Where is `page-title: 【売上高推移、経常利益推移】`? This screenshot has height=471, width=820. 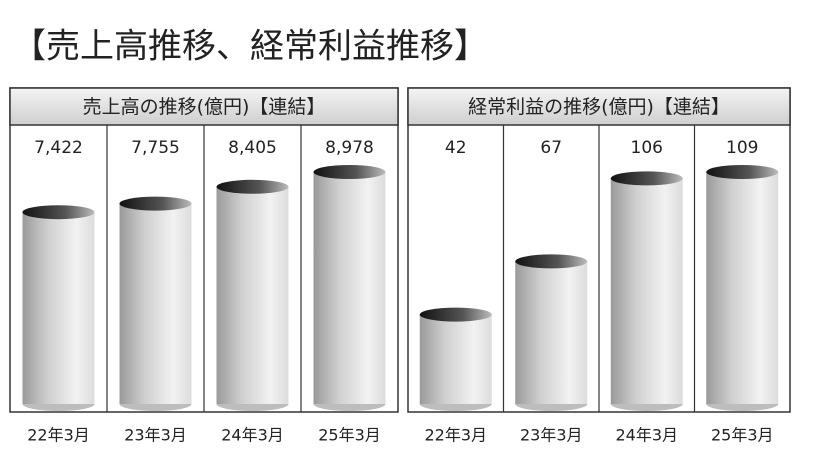 page-title: 【売上高推移、経常利益推移】 is located at coordinates (250, 47).